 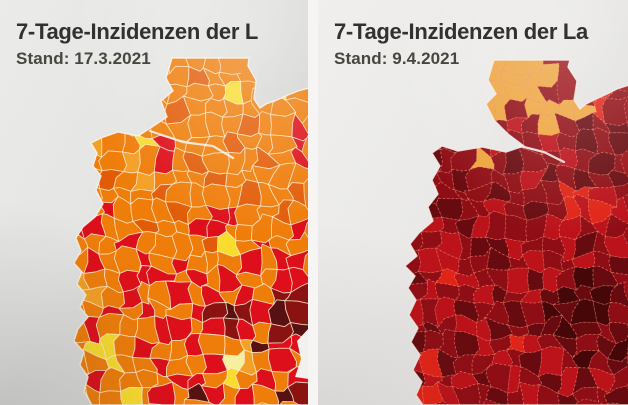 I want to click on map-title-left: 7-Tage-Inzidenzen der L, so click(x=137, y=31).